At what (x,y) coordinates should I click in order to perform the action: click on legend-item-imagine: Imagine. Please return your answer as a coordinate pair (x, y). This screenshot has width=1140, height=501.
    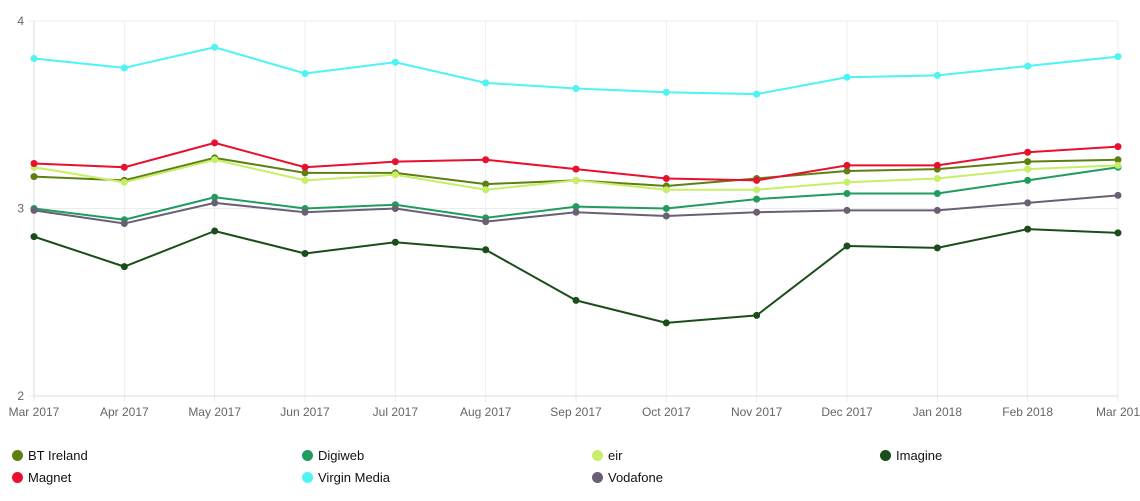
    Looking at the image, I should click on (911, 455).